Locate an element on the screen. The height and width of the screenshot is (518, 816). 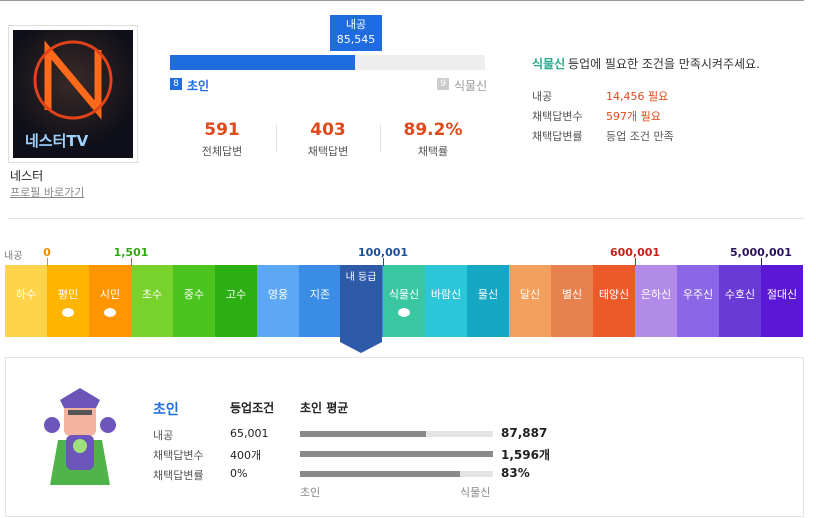
grade-cell: 평민 is located at coordinates (68, 301).